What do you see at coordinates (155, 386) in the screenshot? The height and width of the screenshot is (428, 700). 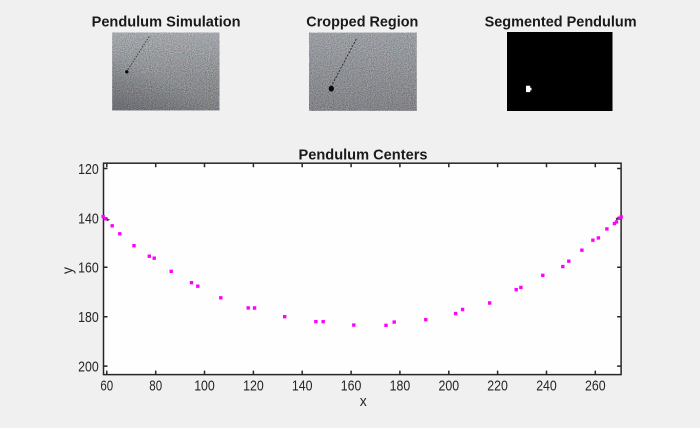 I see `svg-text: 80` at bounding box center [155, 386].